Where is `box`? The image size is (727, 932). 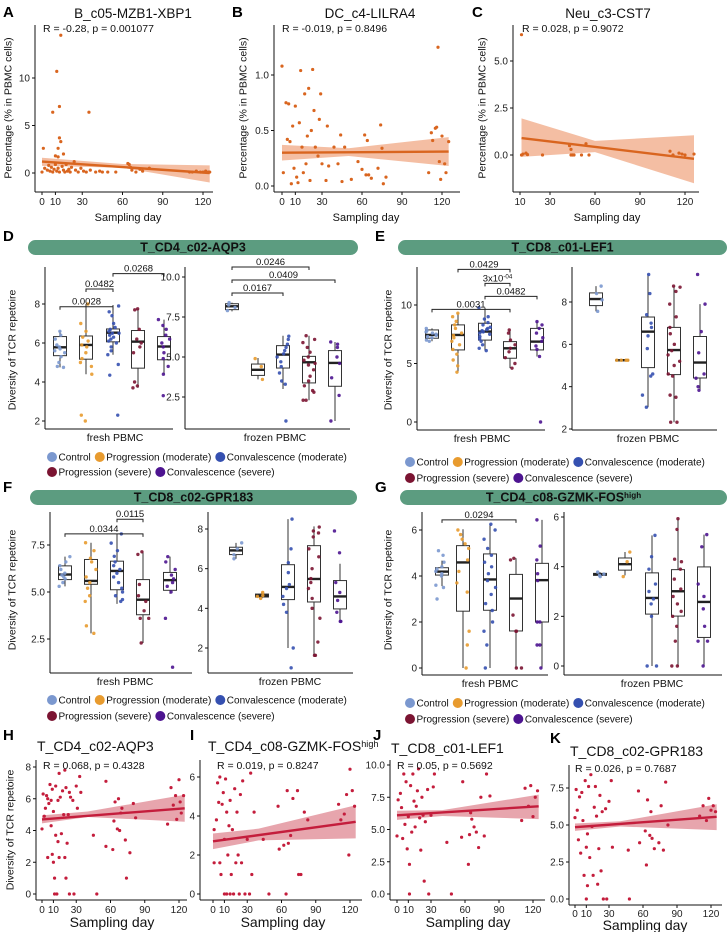
box is located at coordinates (463, 578).